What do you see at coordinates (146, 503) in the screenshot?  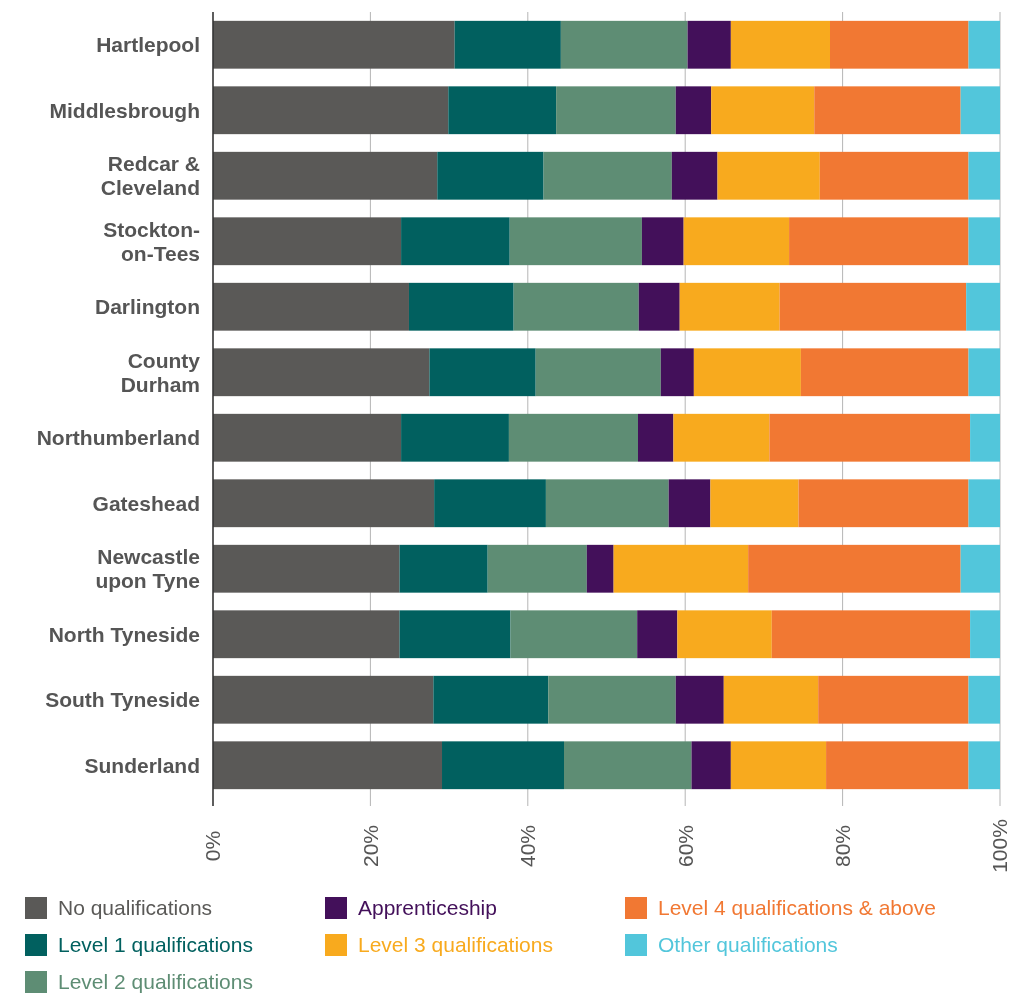 I see `y-tick-label: Gateshead` at bounding box center [146, 503].